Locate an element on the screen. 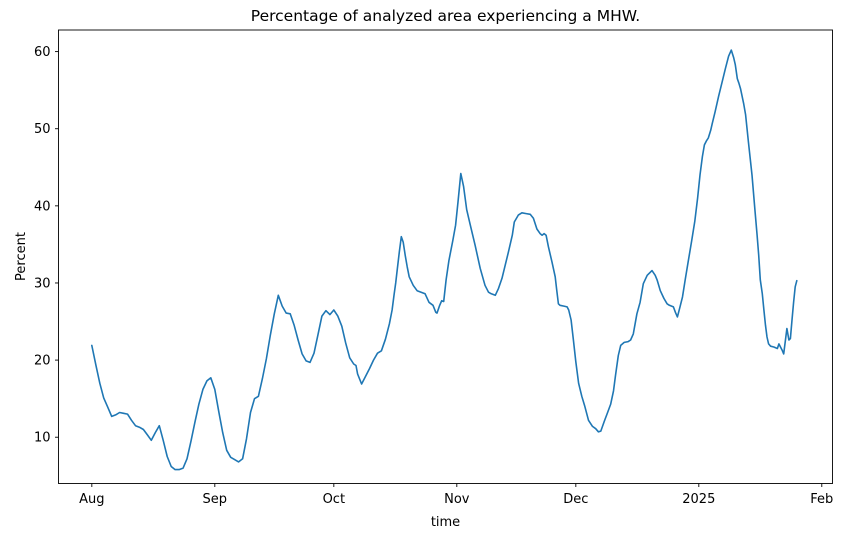 The image size is (842, 549). y-tick-label: 20 is located at coordinates (42, 361).